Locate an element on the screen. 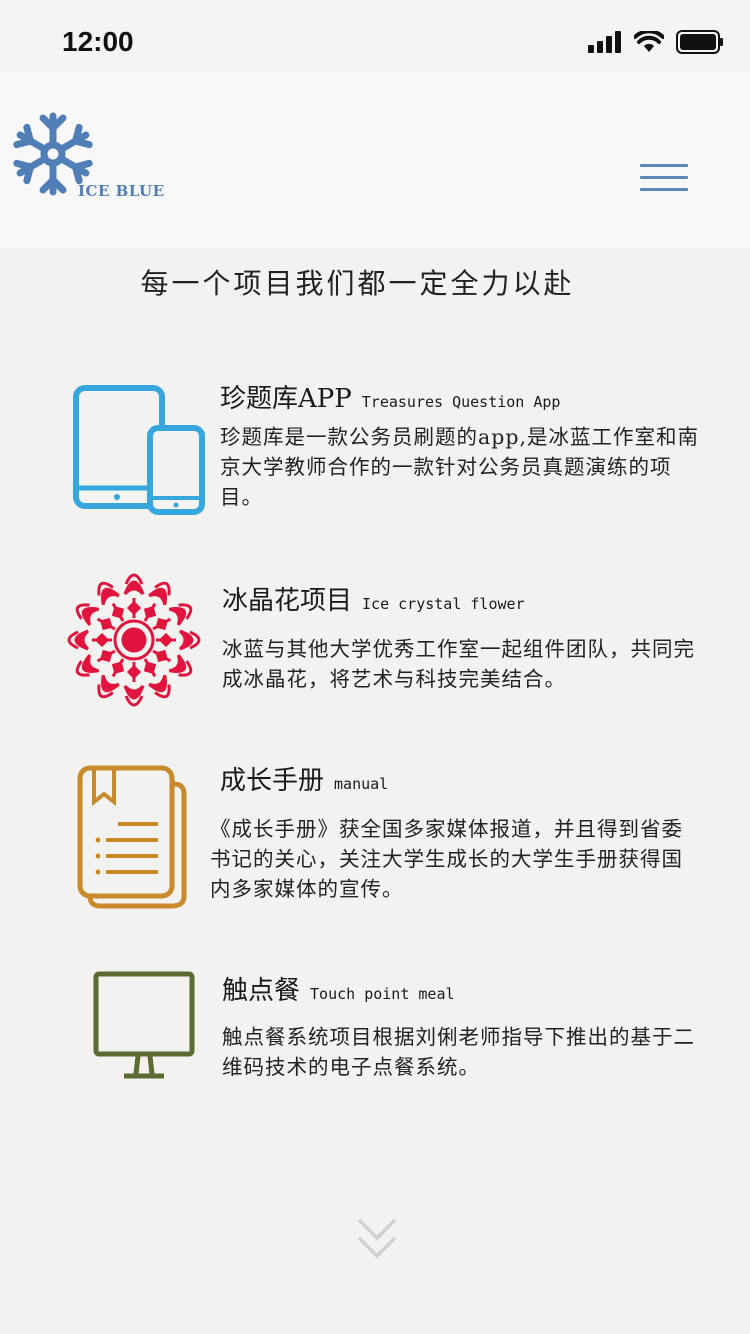 The image size is (750, 1334). project-description: 触点餐系统项目根据刘俐老师指导下推出的基于二维码技术的电子点餐系统。 is located at coordinates (458, 1052).